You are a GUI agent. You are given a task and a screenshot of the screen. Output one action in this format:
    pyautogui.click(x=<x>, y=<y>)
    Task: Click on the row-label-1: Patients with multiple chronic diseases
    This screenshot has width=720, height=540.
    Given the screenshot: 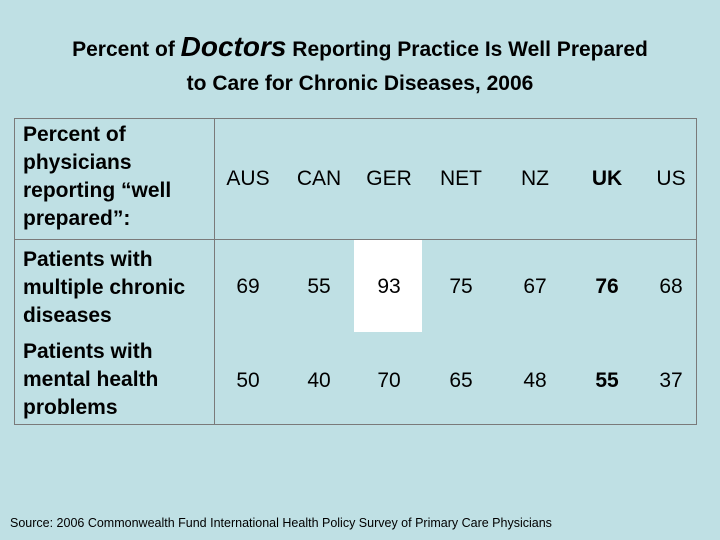 What is the action you would take?
    pyautogui.click(x=104, y=287)
    